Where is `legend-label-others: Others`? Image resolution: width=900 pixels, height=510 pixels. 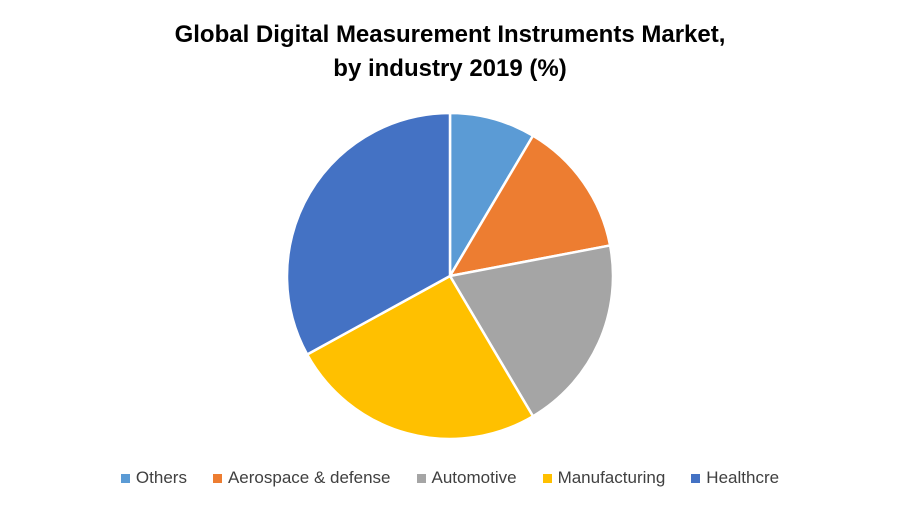
legend-label-others: Others is located at coordinates (161, 477).